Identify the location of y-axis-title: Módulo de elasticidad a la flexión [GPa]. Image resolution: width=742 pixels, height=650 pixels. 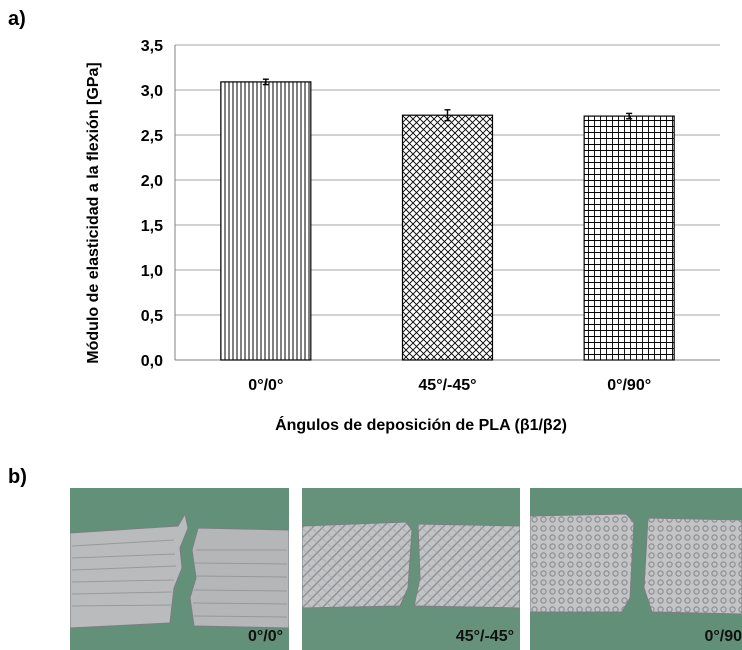
(93, 212).